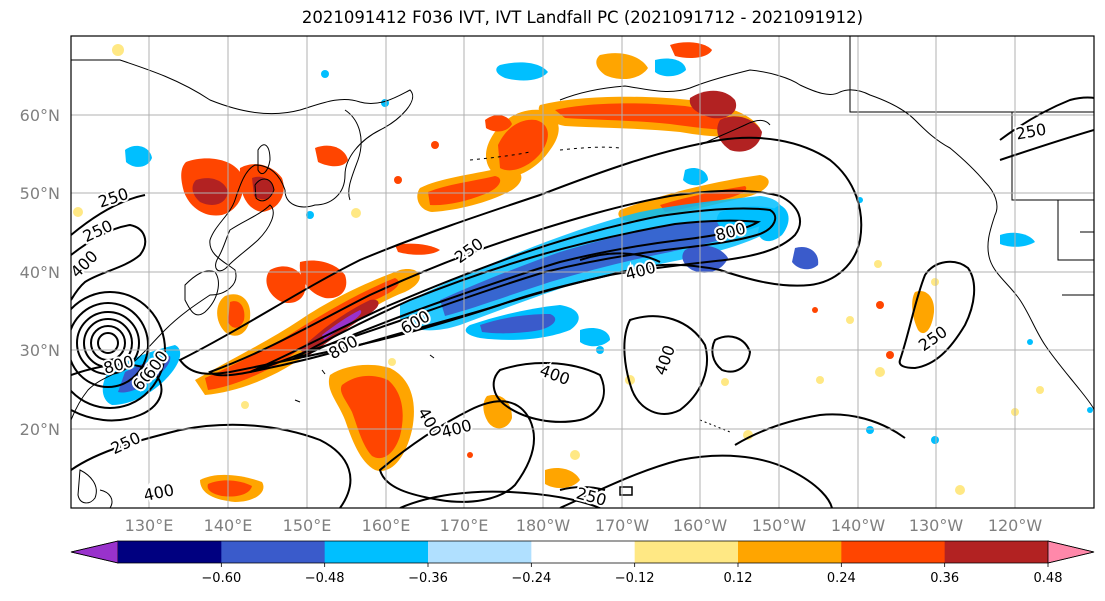 The height and width of the screenshot is (601, 1105). Describe the element at coordinates (221, 578) in the screenshot. I see `colorbar-tick-label: −0.60` at that location.